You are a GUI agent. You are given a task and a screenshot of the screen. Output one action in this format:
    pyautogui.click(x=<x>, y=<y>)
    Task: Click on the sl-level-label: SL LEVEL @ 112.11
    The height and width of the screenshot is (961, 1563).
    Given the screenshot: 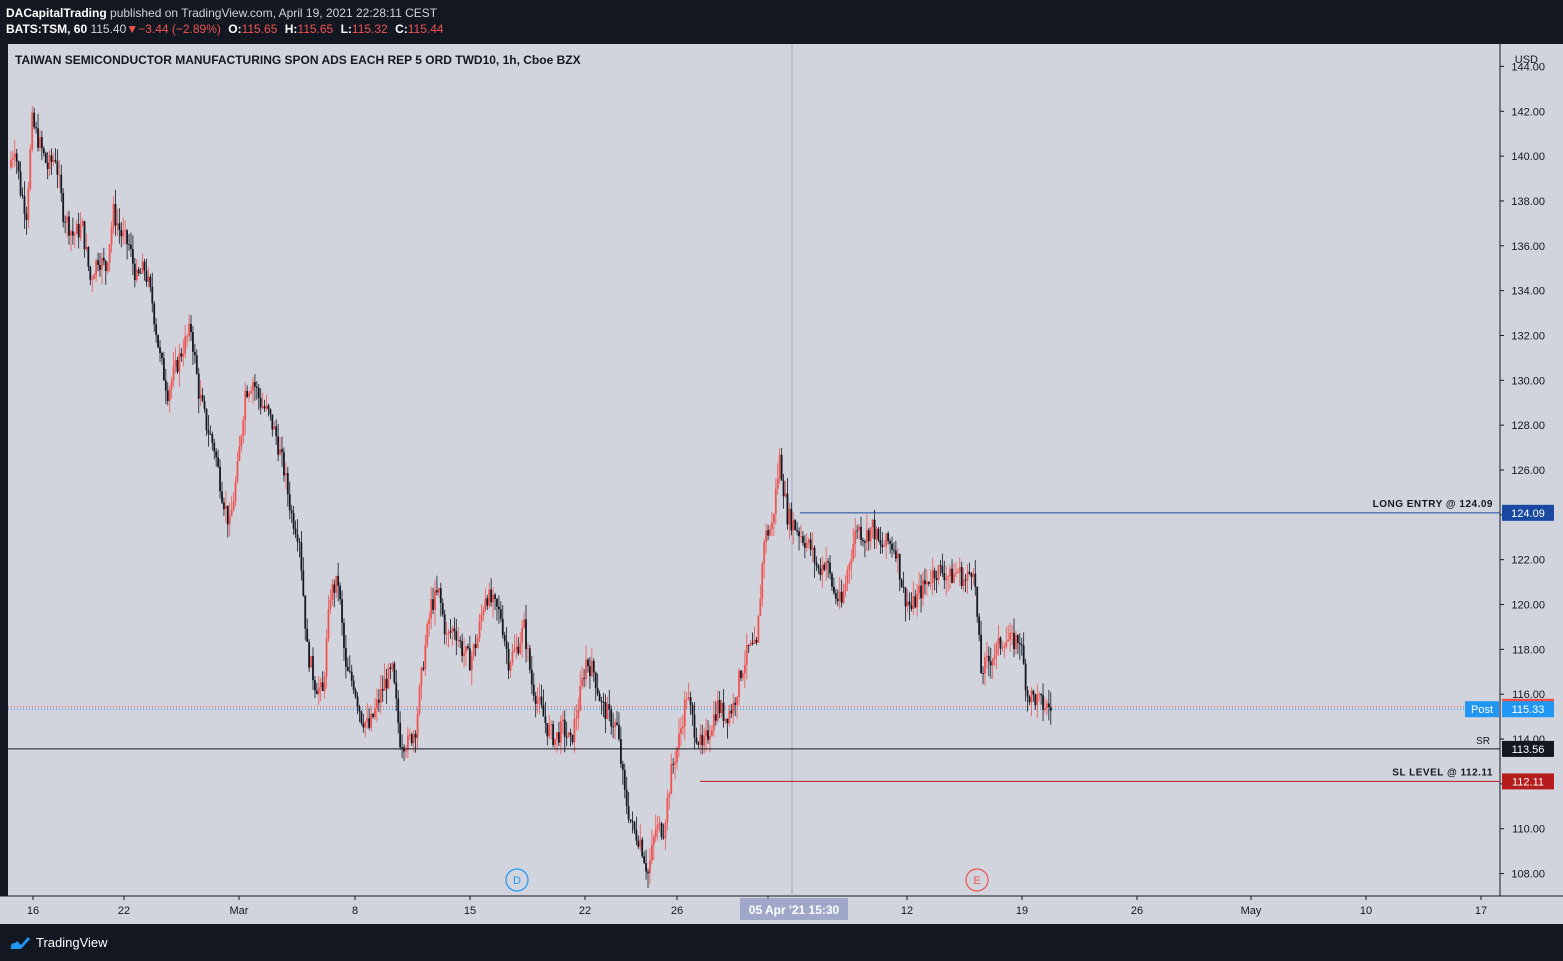 What is the action you would take?
    pyautogui.click(x=1442, y=772)
    